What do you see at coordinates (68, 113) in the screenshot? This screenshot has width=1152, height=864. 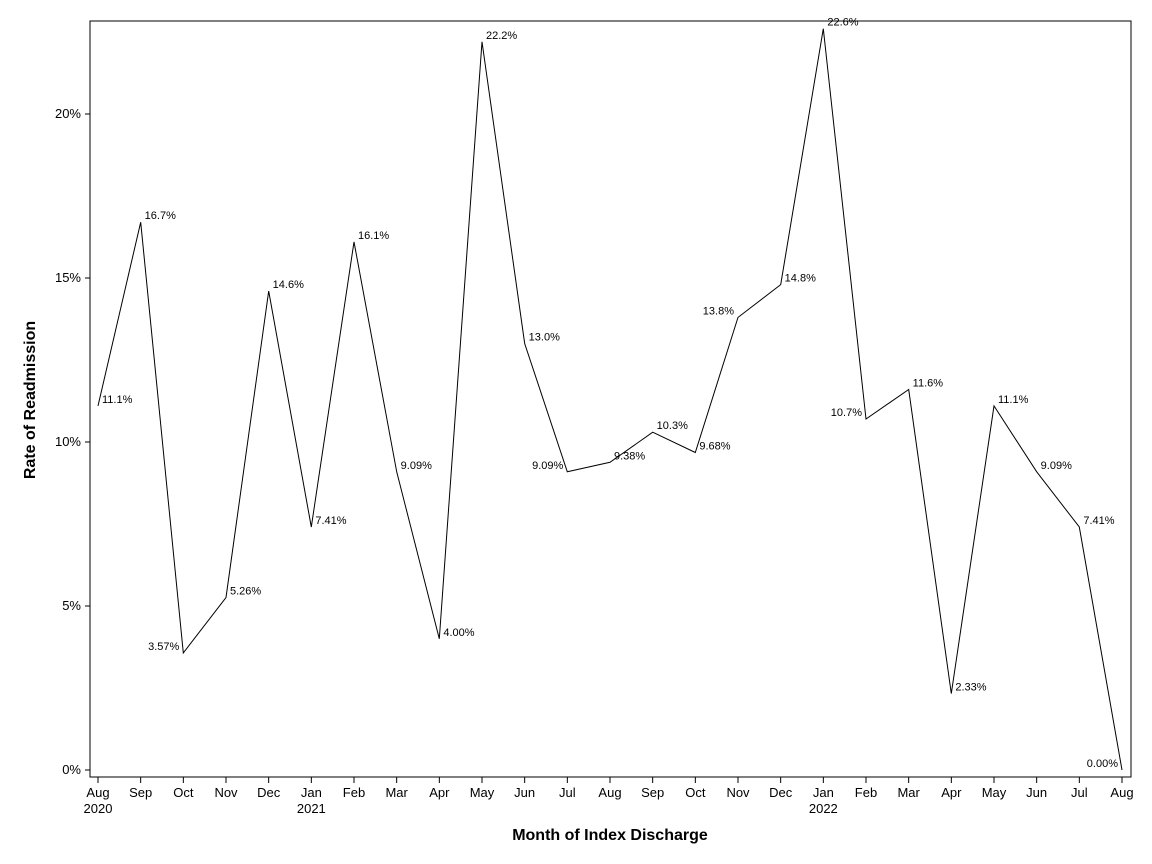 I see `y-tick-label: 20%` at bounding box center [68, 113].